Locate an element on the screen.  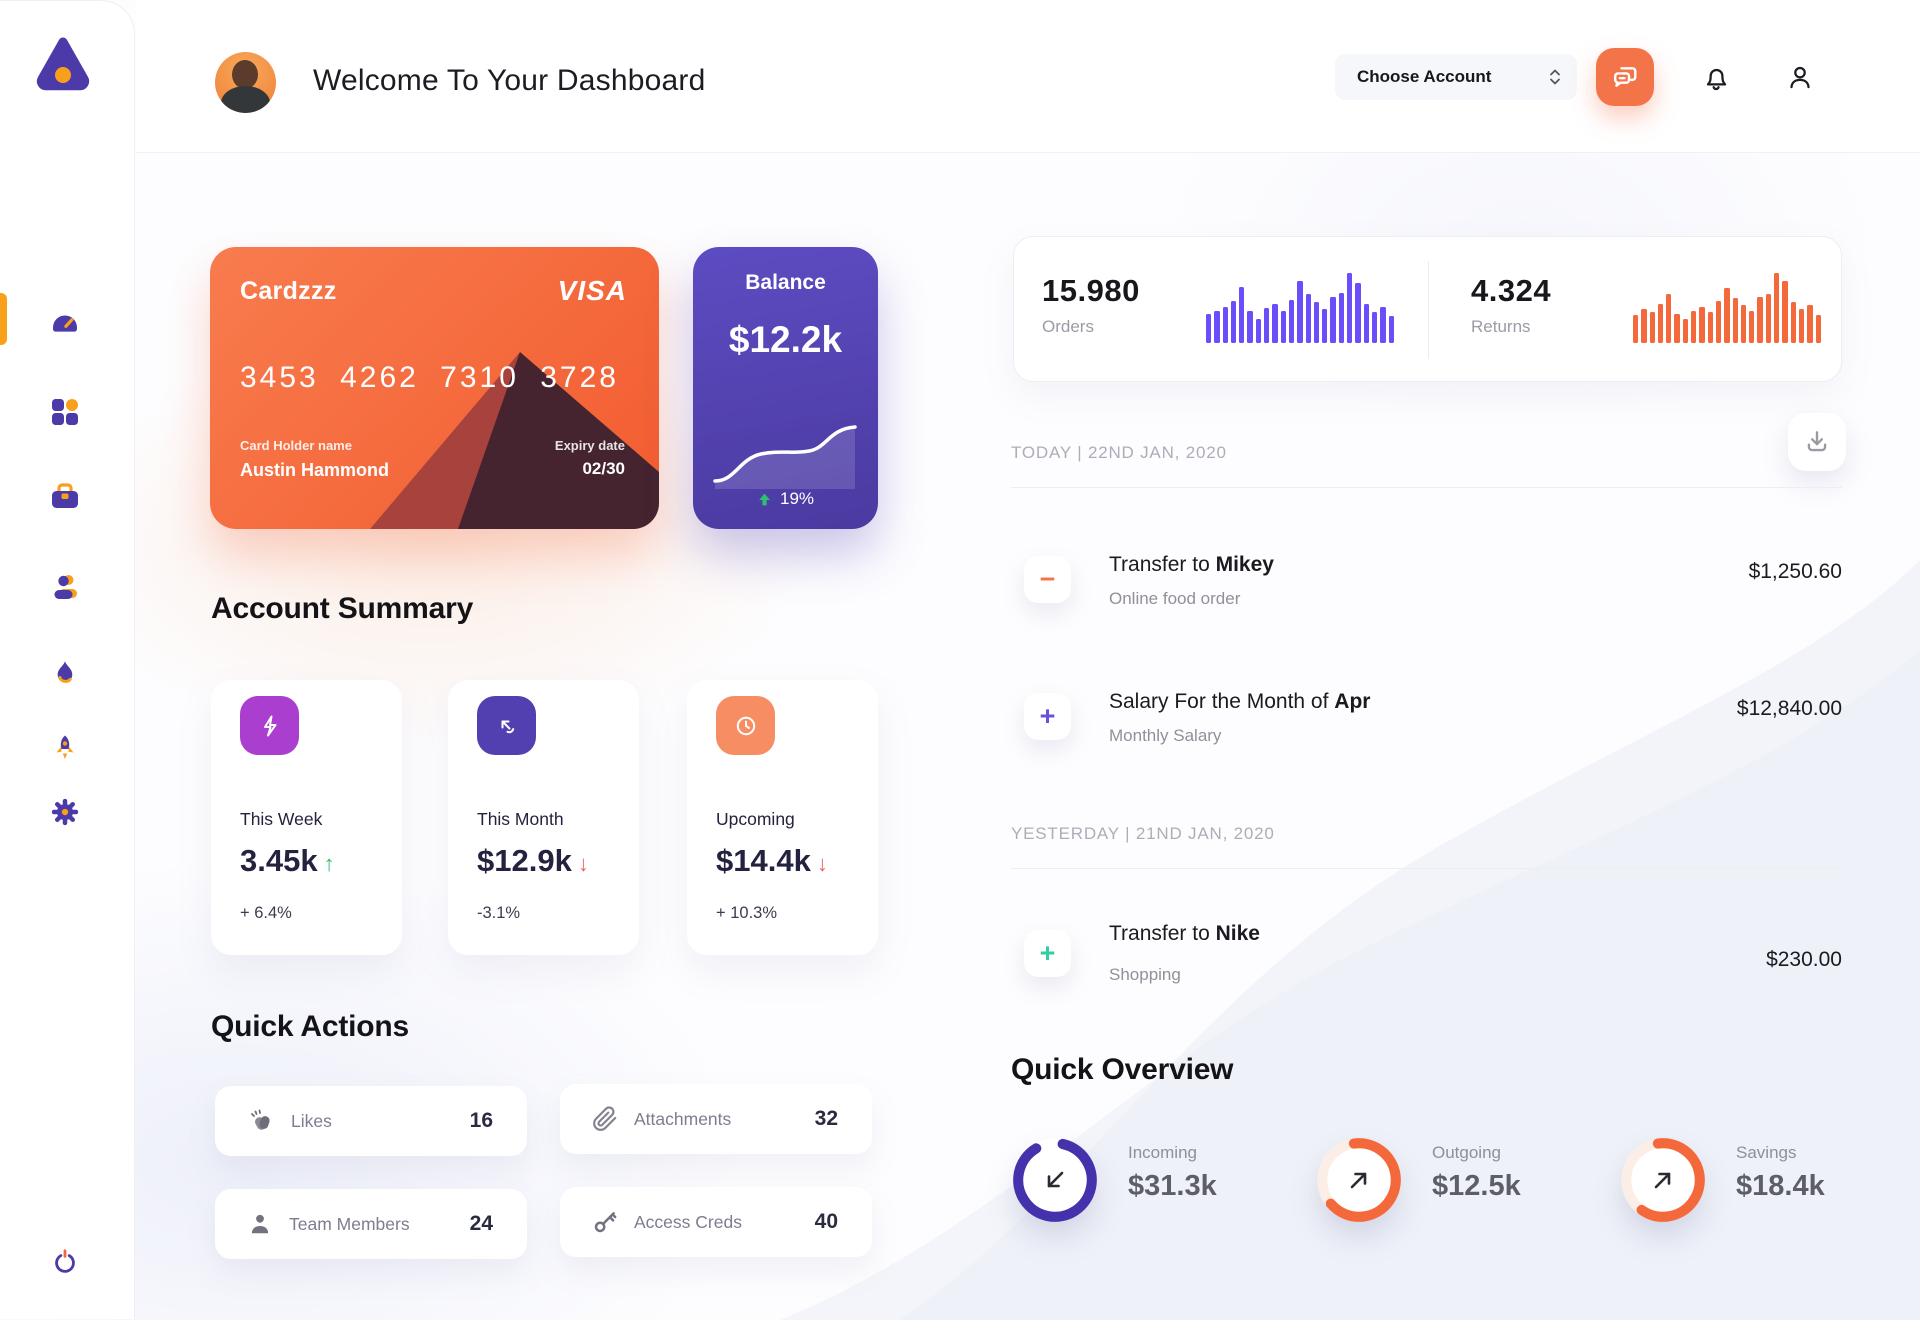
tx-title: Transfer to Nike is located at coordinates (1184, 934).